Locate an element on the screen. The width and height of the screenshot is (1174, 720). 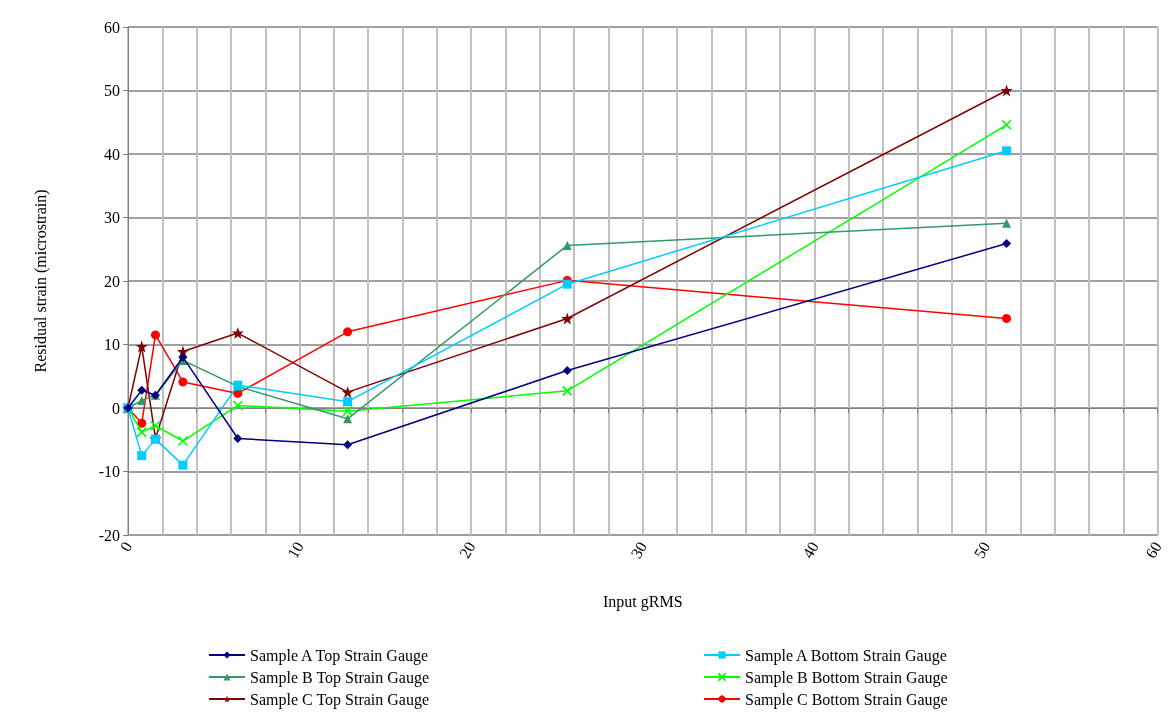
x-tick-label: 20 is located at coordinates (467, 550).